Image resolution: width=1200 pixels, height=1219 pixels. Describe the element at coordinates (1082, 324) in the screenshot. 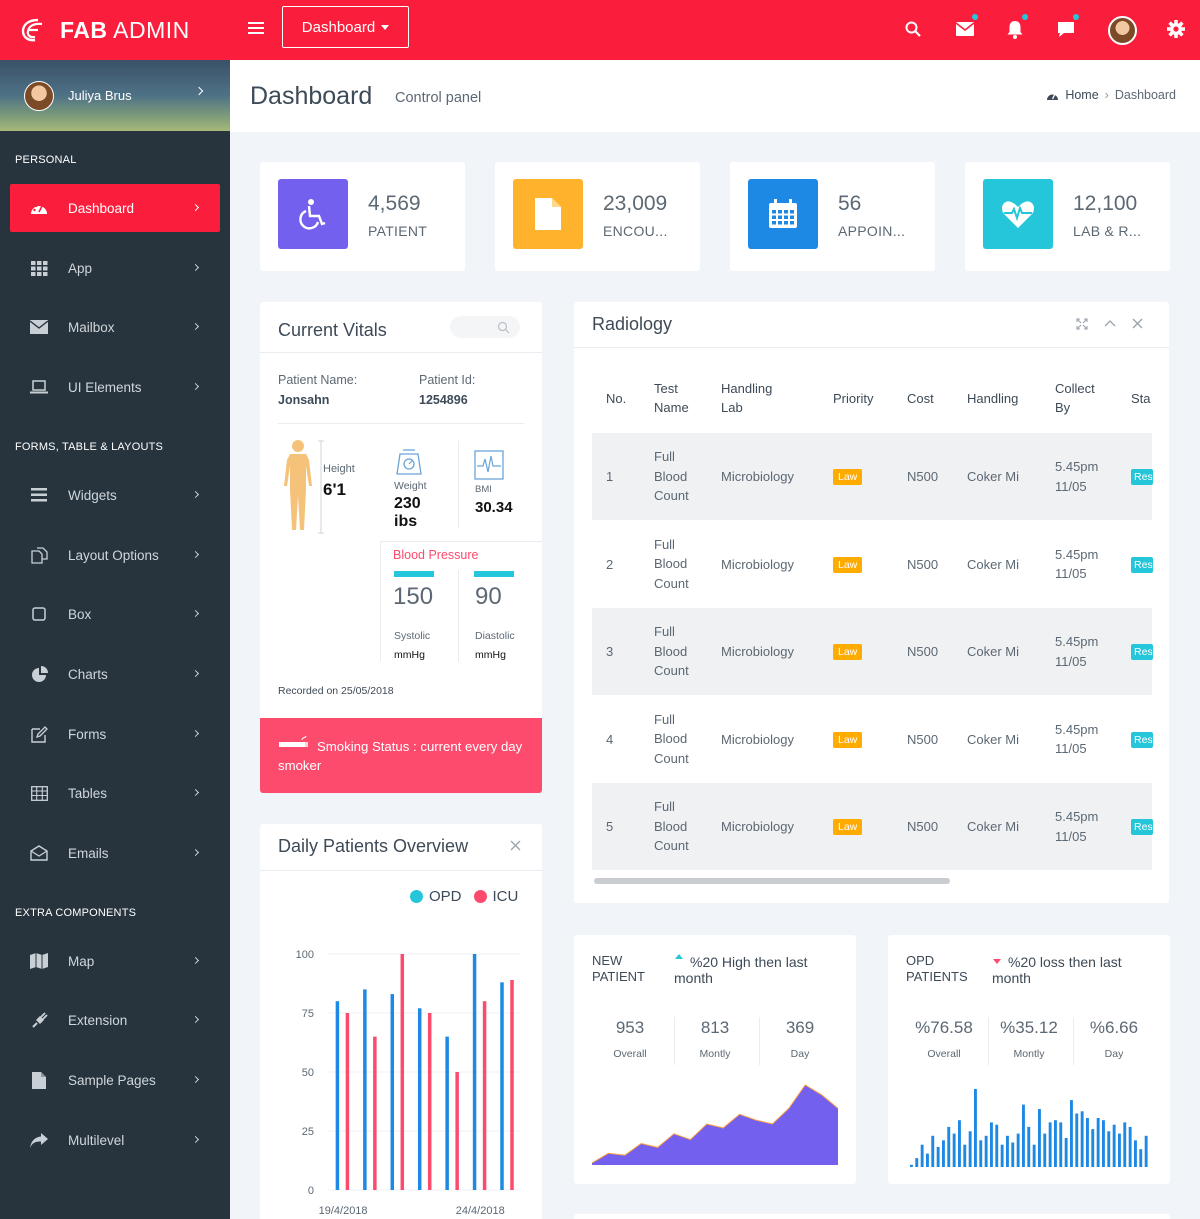

I see `expand-icon` at that location.